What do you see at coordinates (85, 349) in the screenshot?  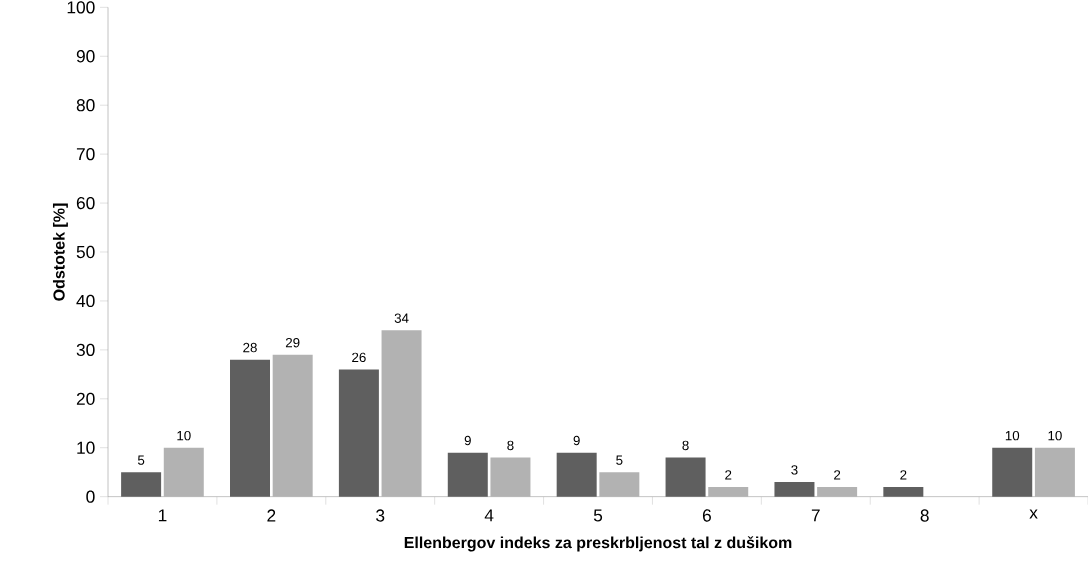 I see `y-tick-label: 30` at bounding box center [85, 349].